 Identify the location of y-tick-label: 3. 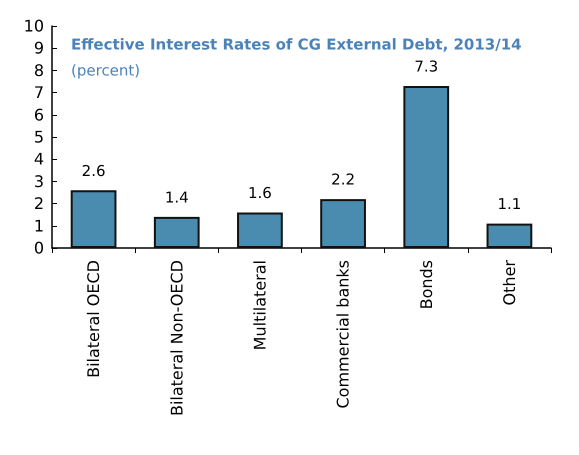
(39, 181).